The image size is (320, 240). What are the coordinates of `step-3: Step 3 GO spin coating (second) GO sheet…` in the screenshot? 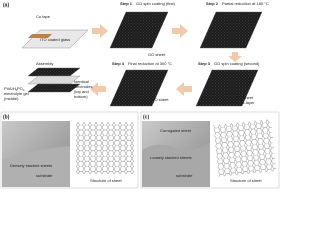 It's located at (227, 84).